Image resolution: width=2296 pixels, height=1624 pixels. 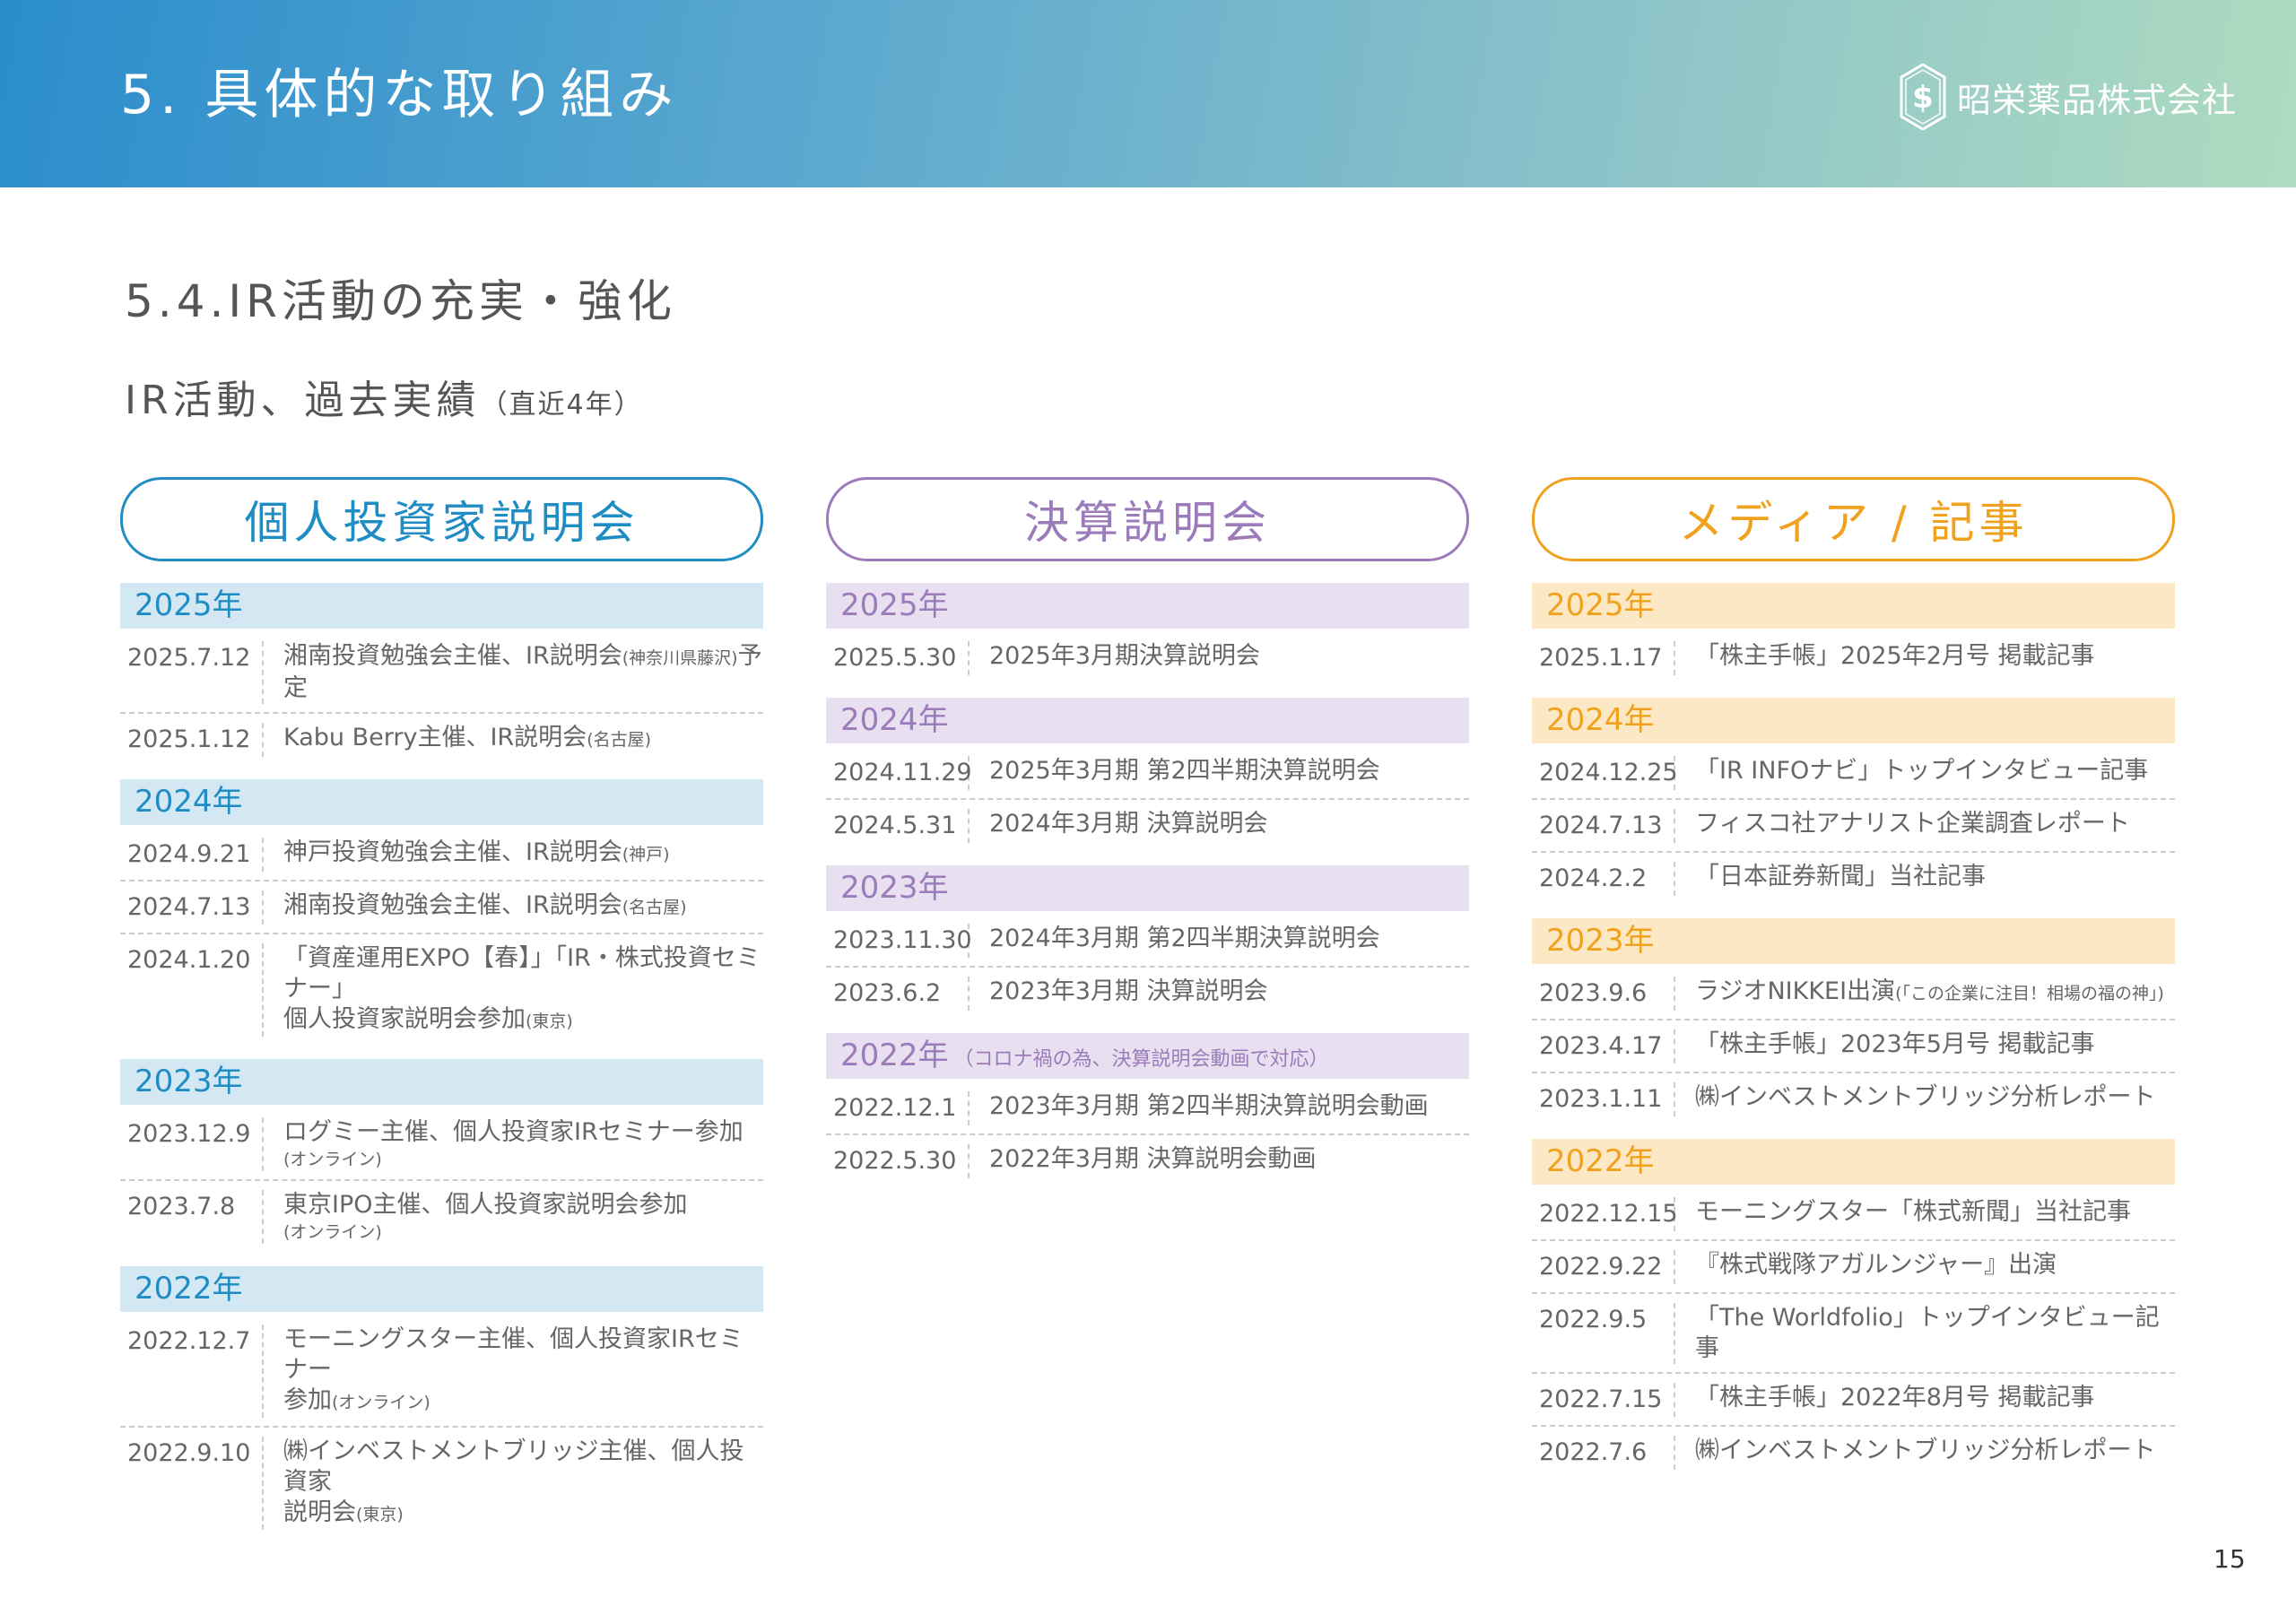 I want to click on event-row: 2024.12.25 「IR INFOナビ」トップインタビュー記事, so click(x=1853, y=773).